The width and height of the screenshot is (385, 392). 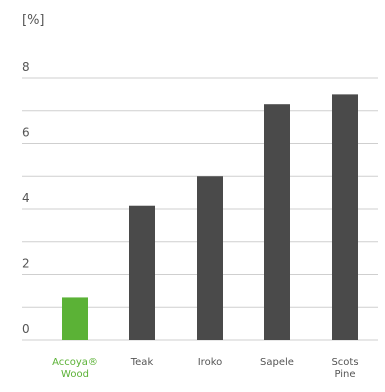 I want to click on x-tick-label-line: Accoya®, so click(x=75, y=362).